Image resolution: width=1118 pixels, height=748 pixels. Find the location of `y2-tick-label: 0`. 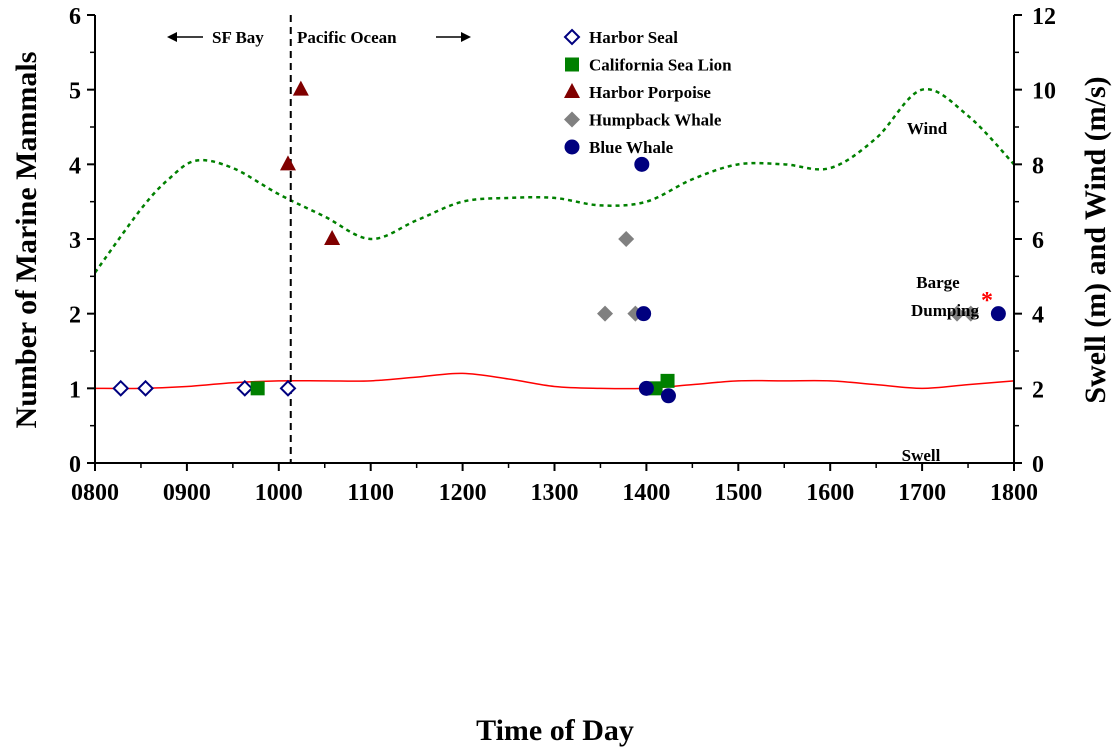

y2-tick-label: 0 is located at coordinates (1038, 465).